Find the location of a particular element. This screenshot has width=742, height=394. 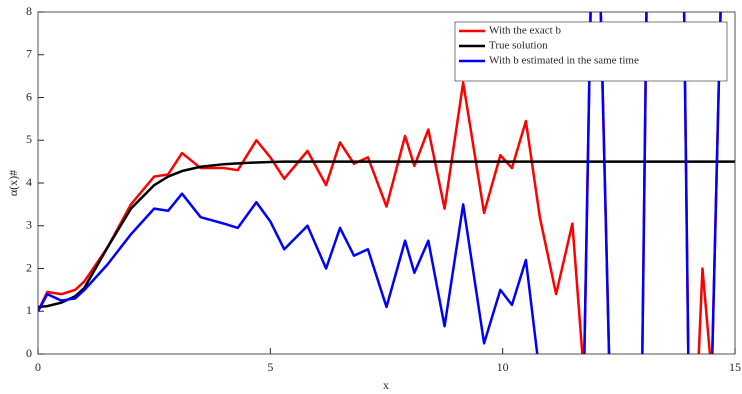

legend-label: True solution is located at coordinates (518, 46).